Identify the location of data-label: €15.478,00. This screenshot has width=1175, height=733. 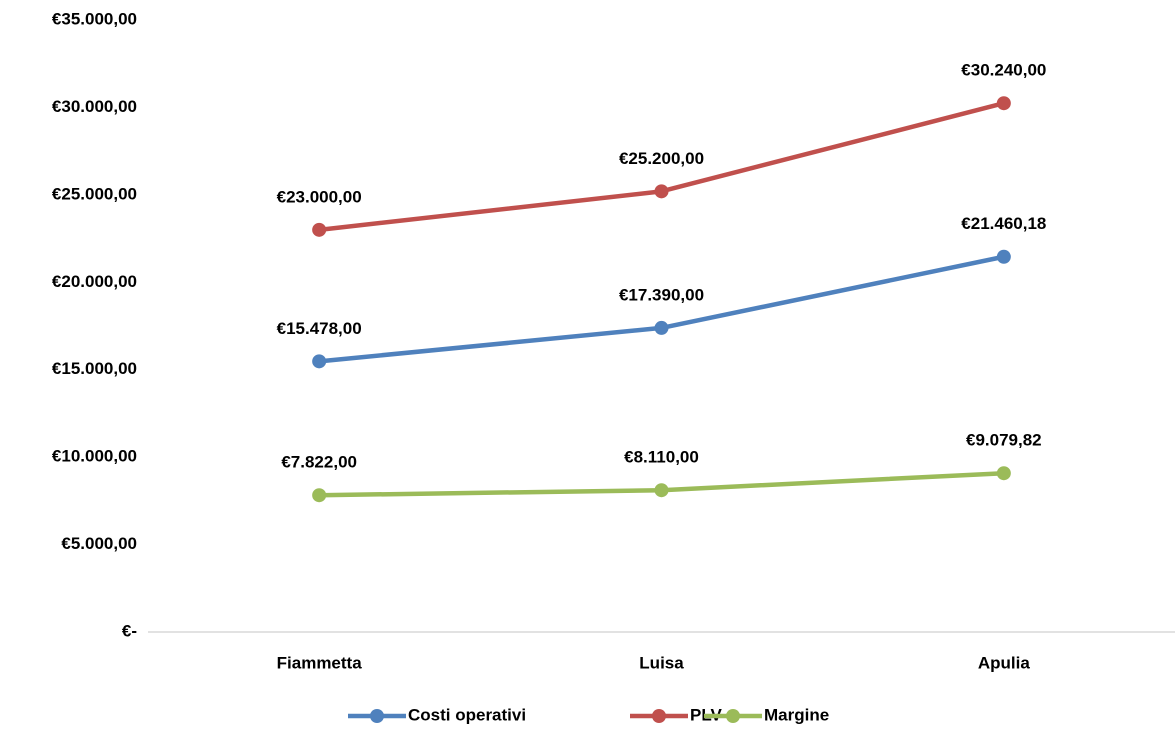
(319, 328).